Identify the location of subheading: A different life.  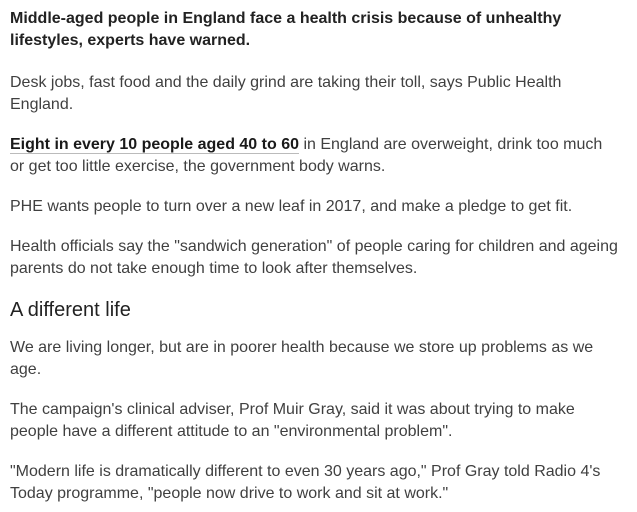
(70, 310).